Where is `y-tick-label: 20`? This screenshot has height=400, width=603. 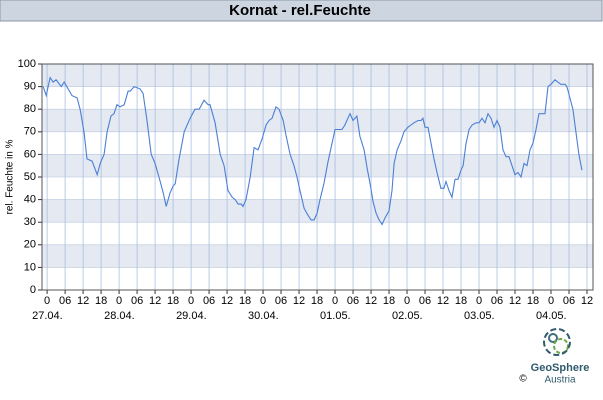 y-tick-label: 20 is located at coordinates (30, 245).